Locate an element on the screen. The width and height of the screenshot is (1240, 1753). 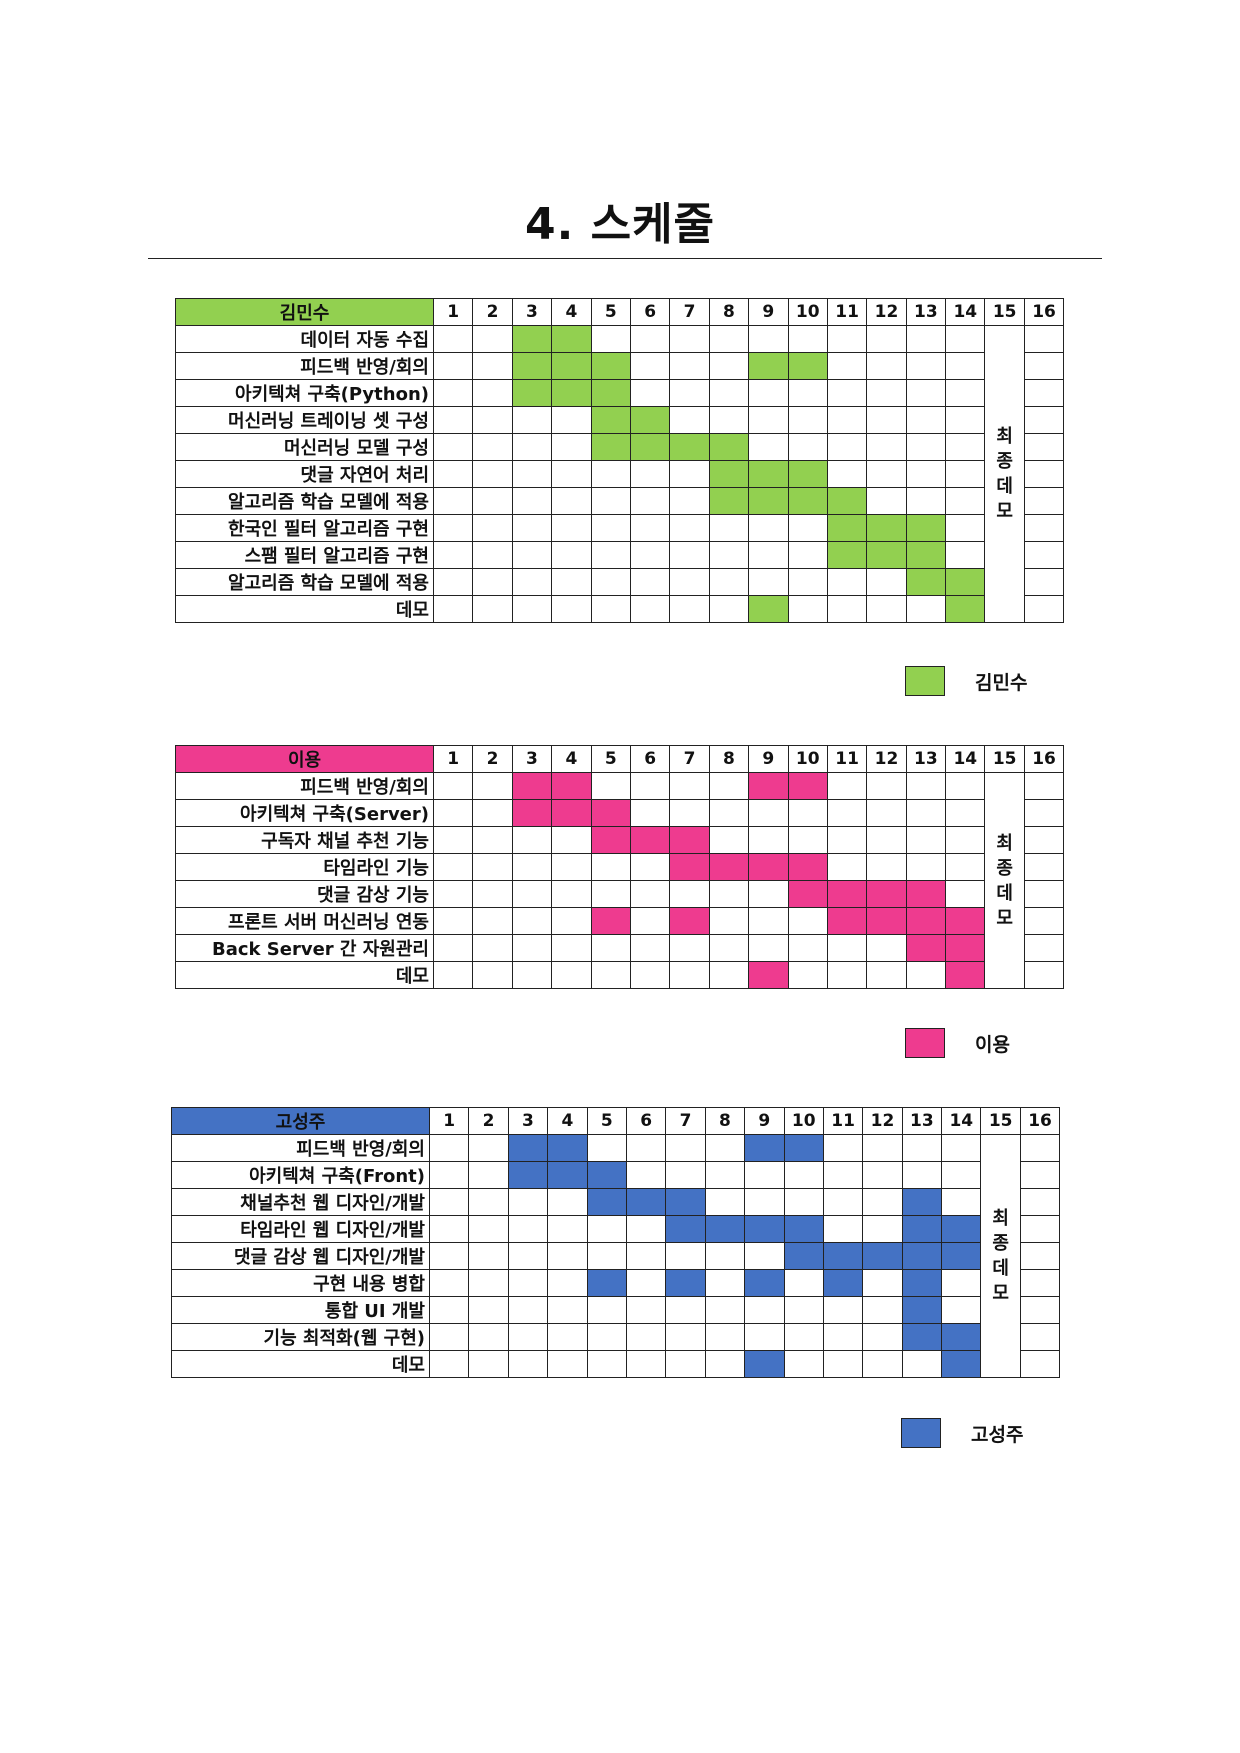
legend-kim: 김민수 is located at coordinates (966, 681).